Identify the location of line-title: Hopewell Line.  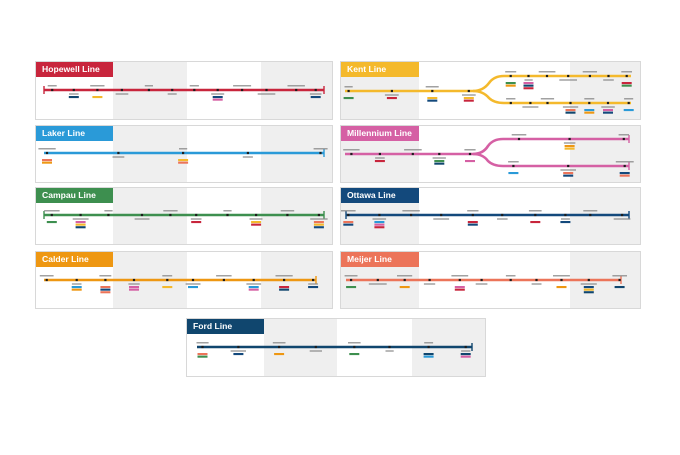
(74, 69).